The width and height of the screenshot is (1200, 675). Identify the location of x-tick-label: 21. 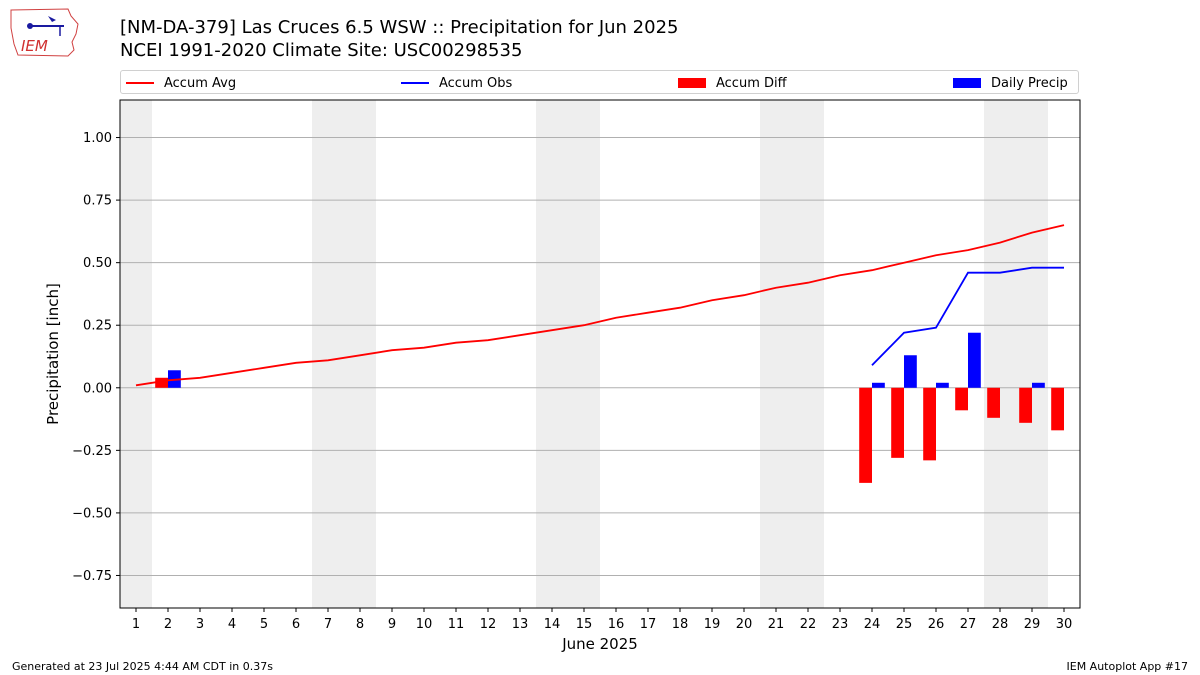
(776, 624).